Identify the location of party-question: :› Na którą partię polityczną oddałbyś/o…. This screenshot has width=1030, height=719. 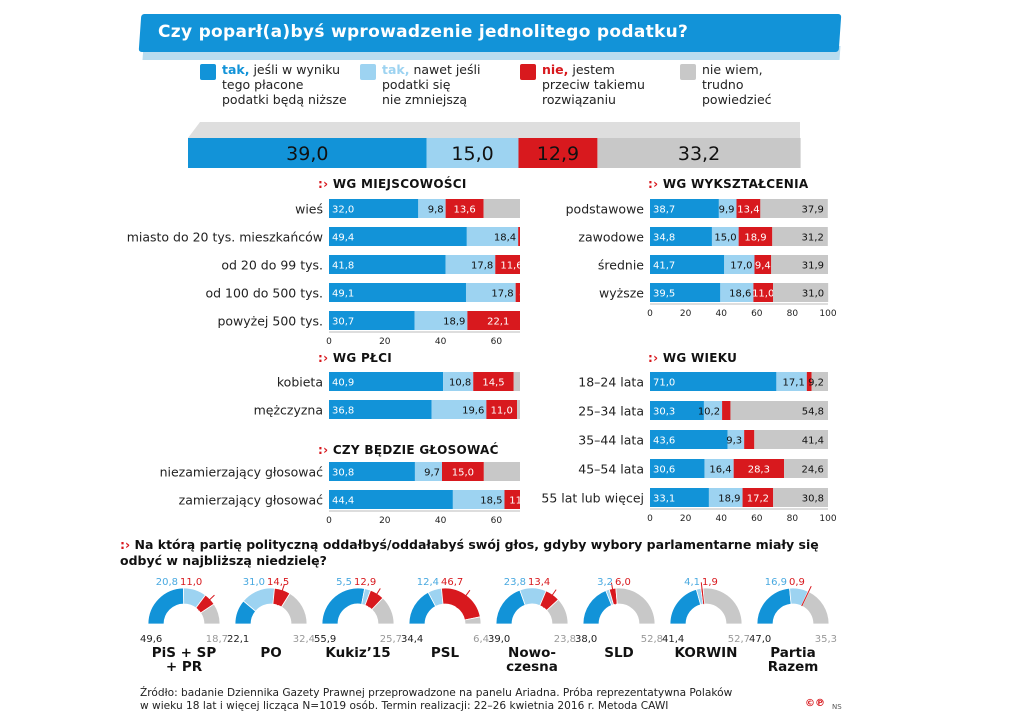
(469, 552).